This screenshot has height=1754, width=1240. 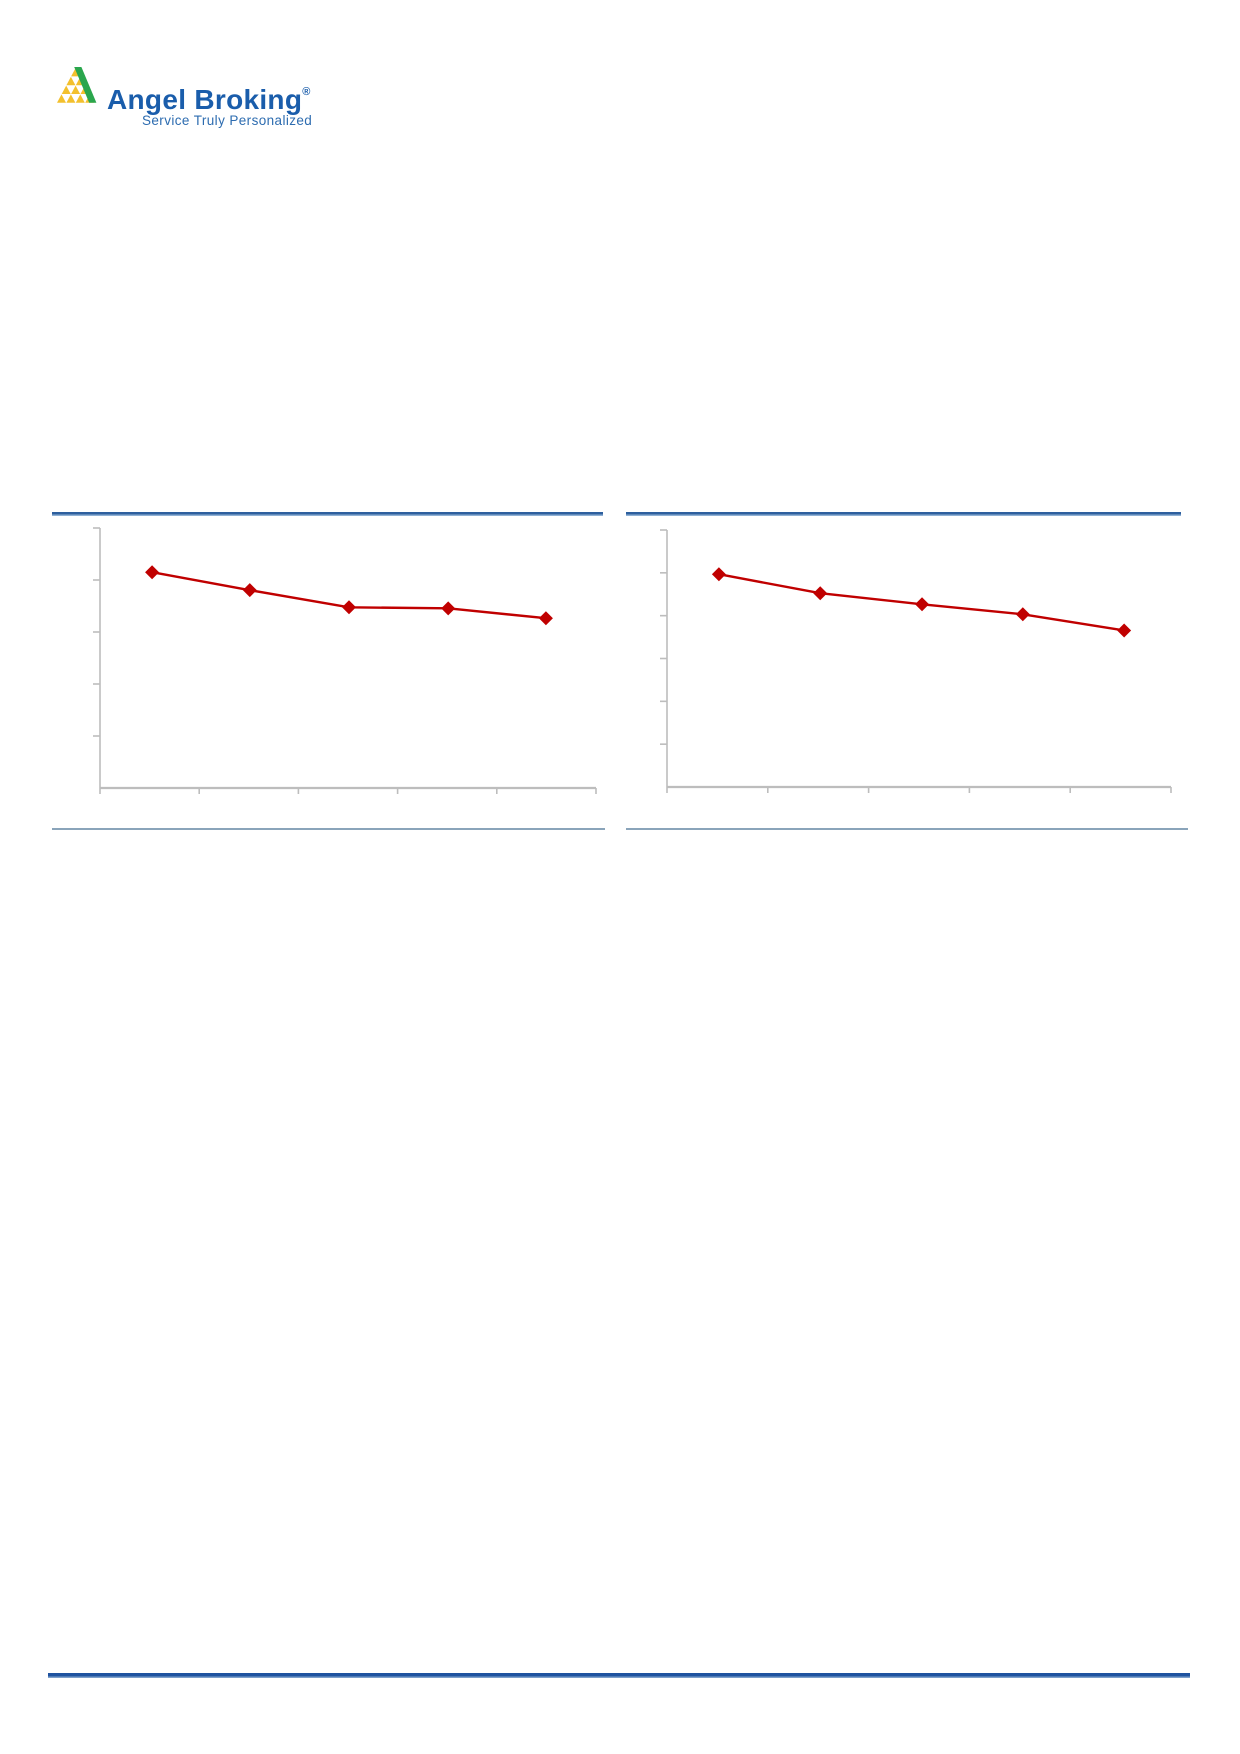 I want to click on angel-broking-logo-mark-icon, so click(x=77, y=85).